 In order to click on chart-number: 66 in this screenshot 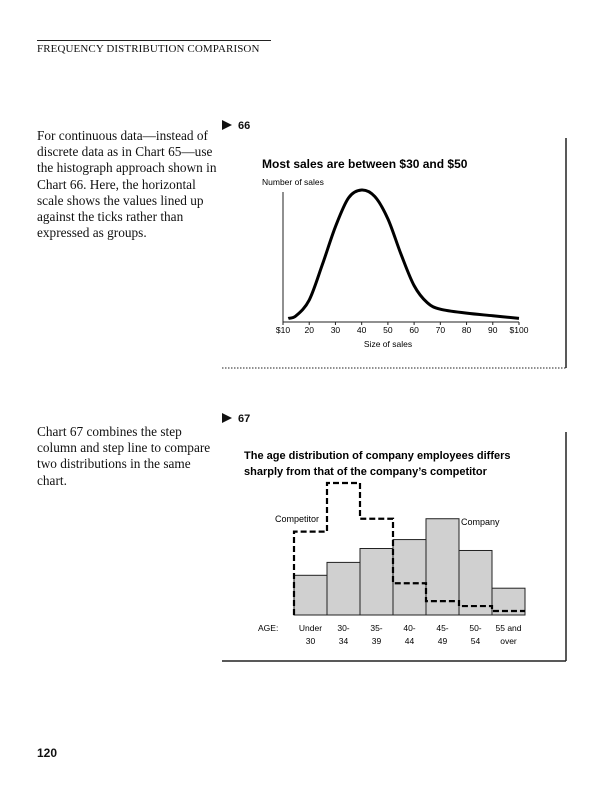, I will do `click(244, 126)`.